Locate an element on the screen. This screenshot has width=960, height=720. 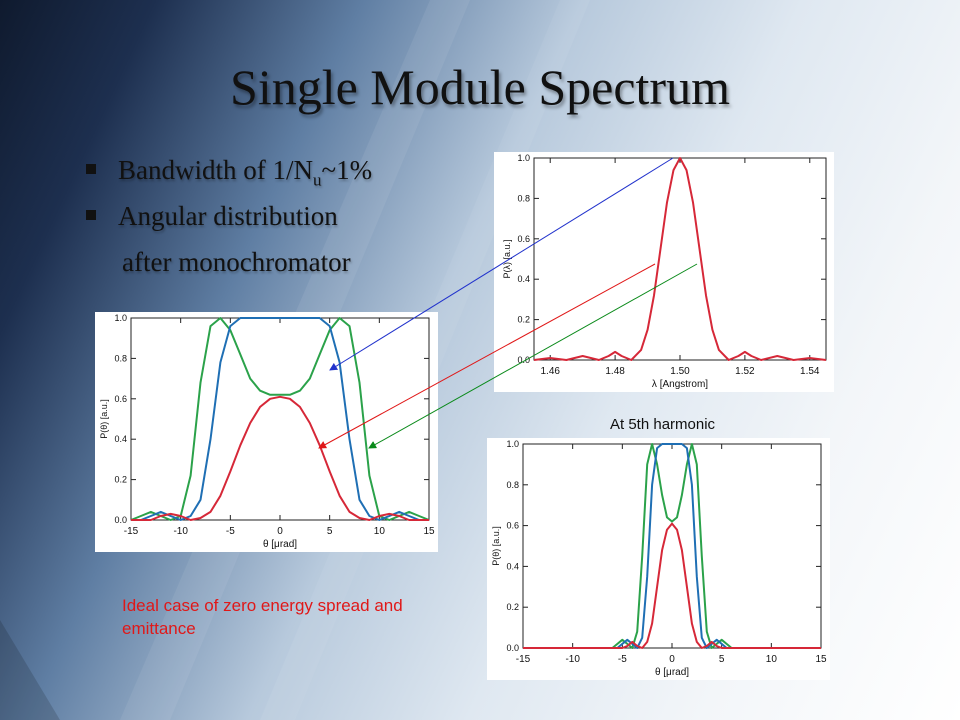
bullet-text: Bandwidth of 1/N is located at coordinates (215, 170).